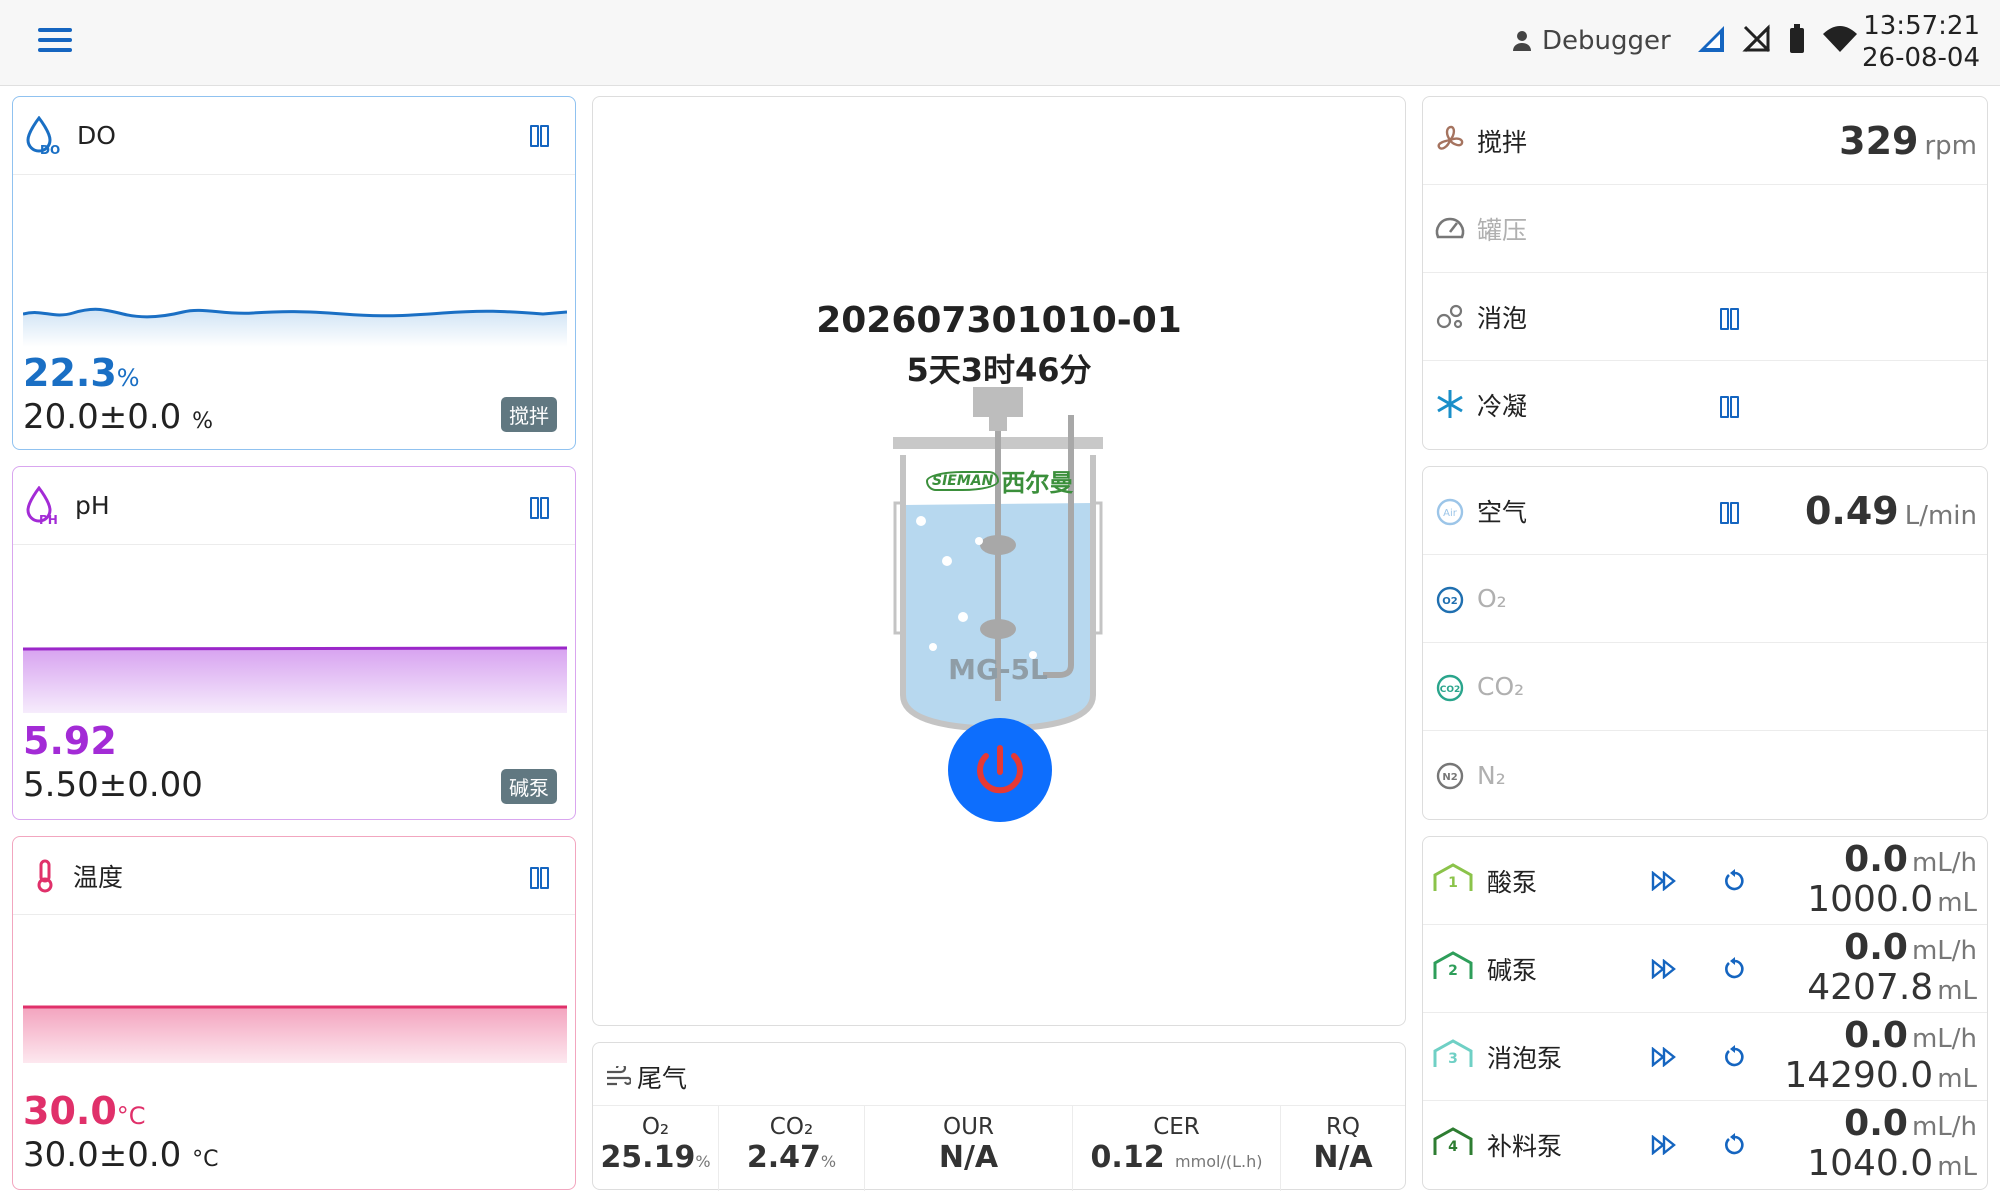  Describe the element at coordinates (783, 1157) in the screenshot. I see `exhaust-value-co2-number: 2.47` at that location.